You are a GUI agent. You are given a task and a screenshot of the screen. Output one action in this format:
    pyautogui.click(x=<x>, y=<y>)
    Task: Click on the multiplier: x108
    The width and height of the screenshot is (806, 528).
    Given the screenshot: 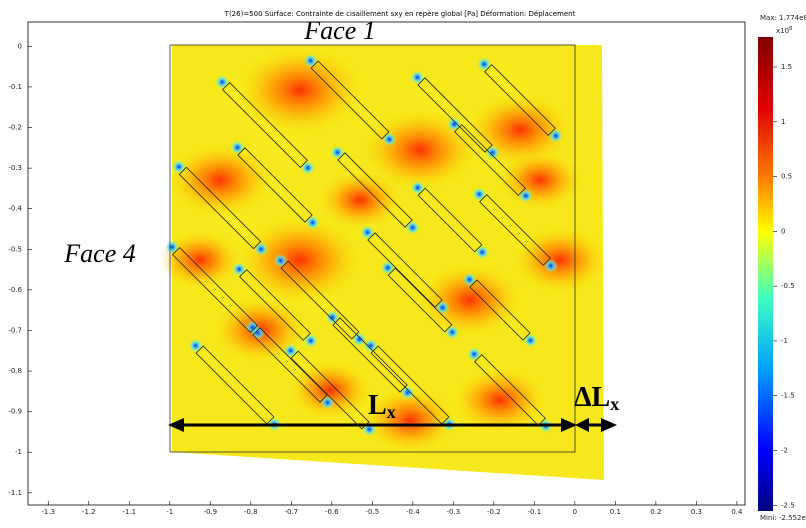 What is the action you would take?
    pyautogui.click(x=784, y=31)
    